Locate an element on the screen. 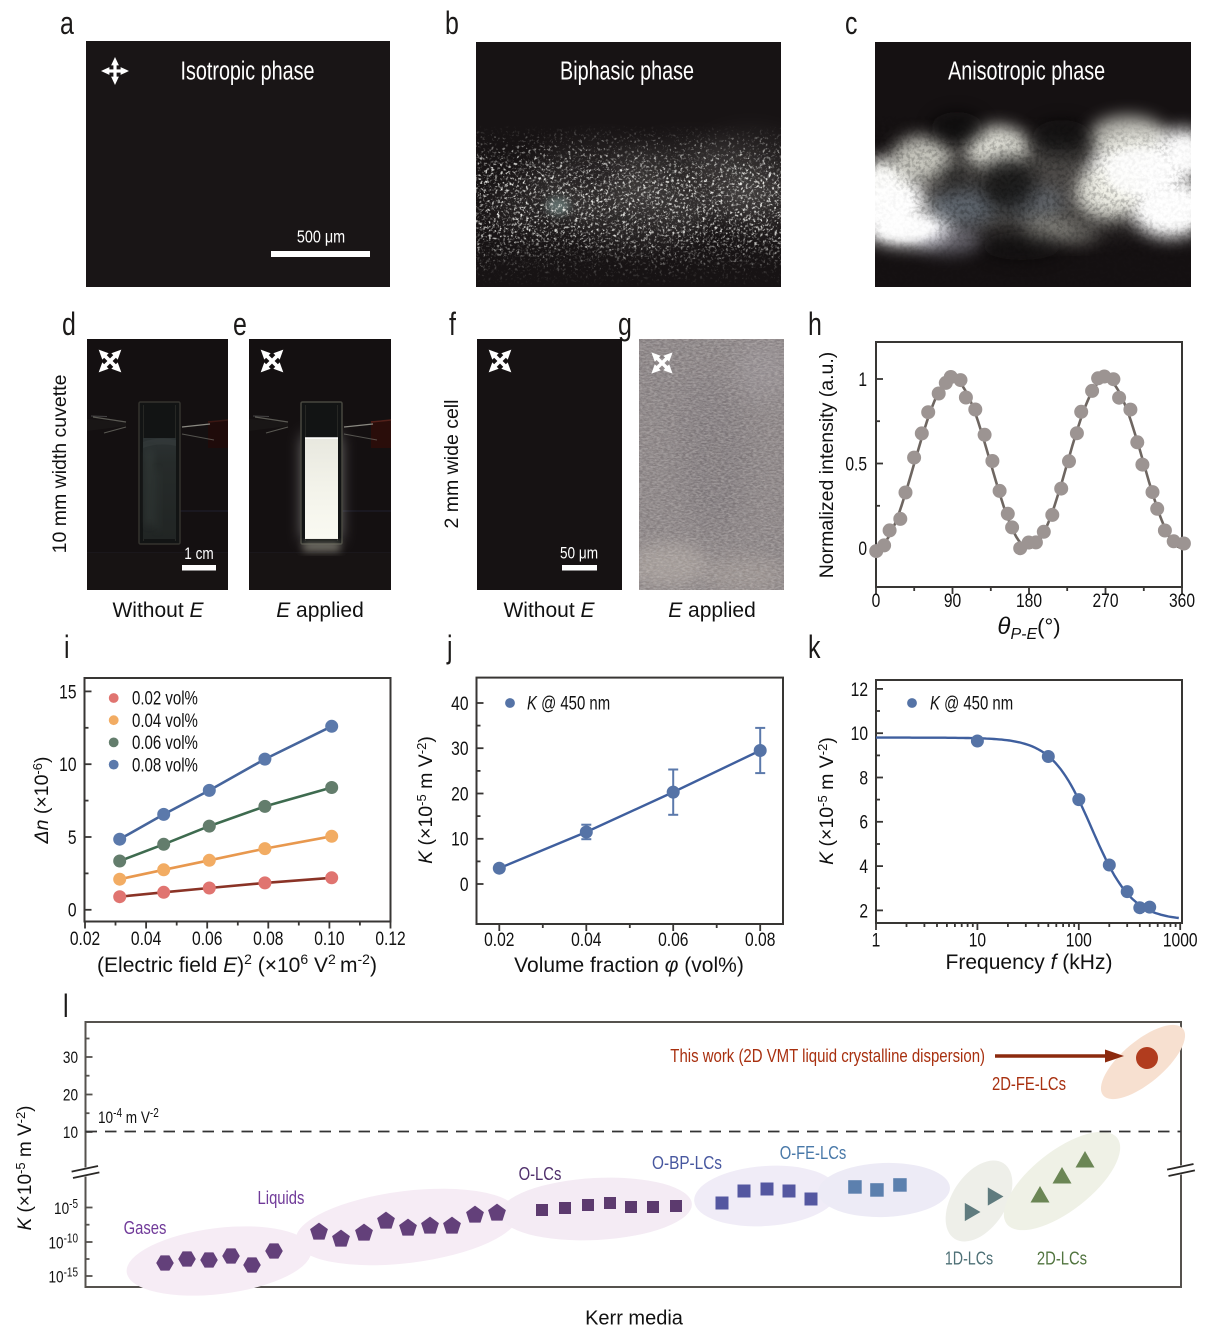 Image resolution: width=1214 pixels, height=1344 pixels. svg-text: Normalized intensity (a.u.) is located at coordinates (827, 465).